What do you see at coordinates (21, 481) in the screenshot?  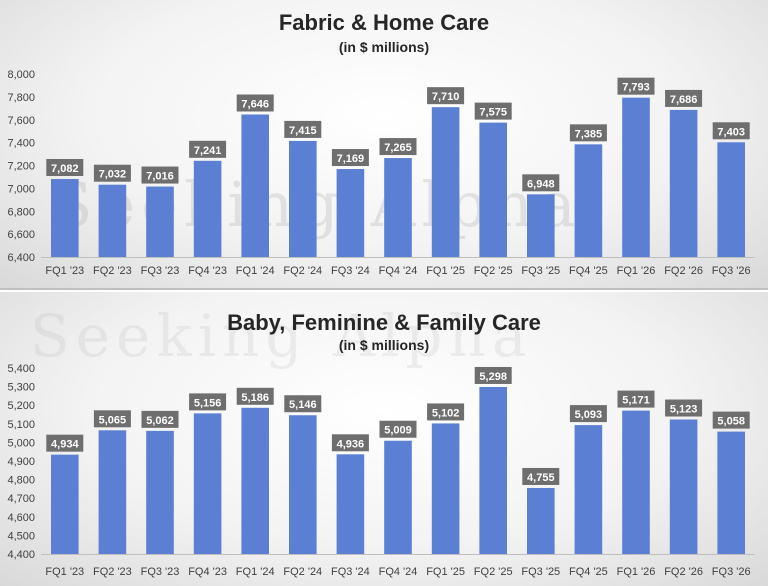 I see `y-tick-label: 4,800` at bounding box center [21, 481].